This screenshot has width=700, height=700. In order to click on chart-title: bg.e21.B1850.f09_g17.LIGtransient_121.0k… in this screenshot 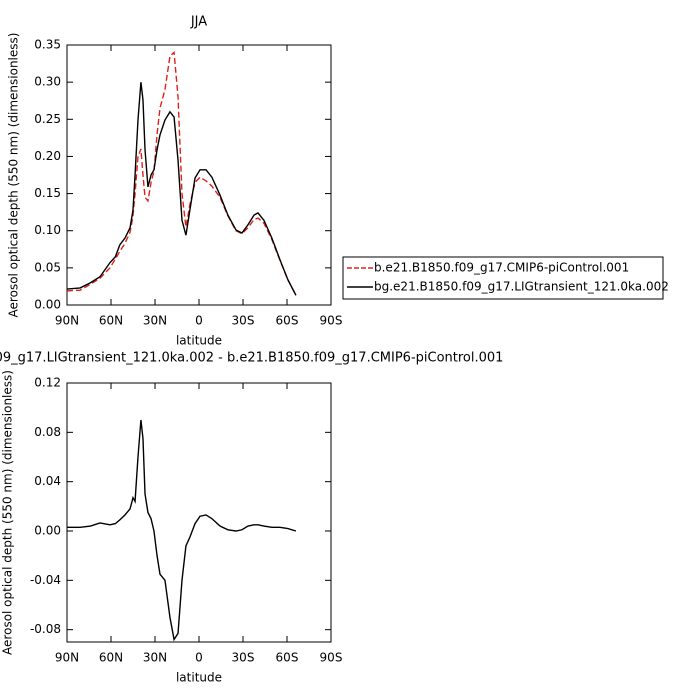, I will do `click(251, 358)`.